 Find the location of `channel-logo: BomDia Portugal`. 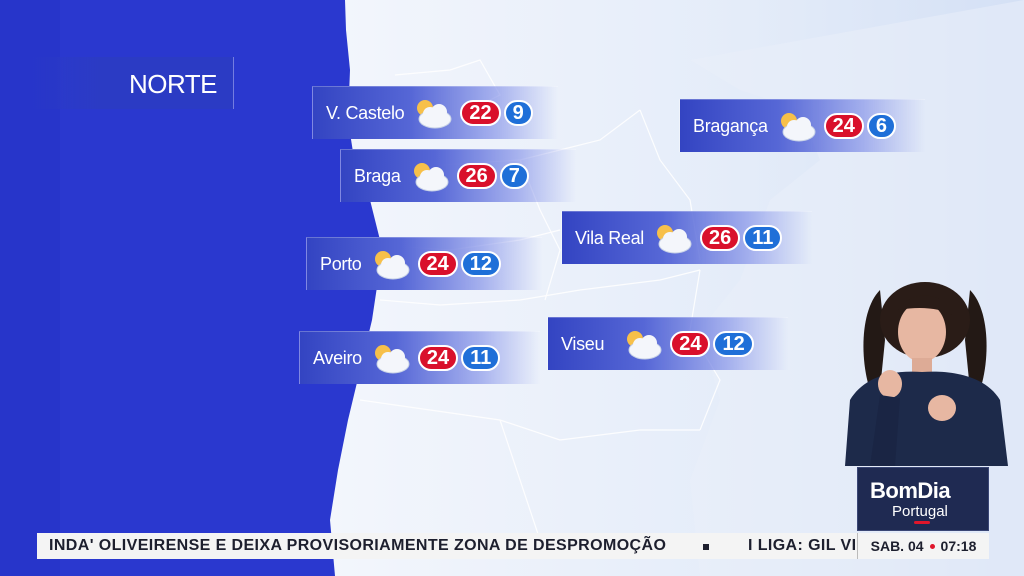

channel-logo: BomDia Portugal is located at coordinates (923, 499).